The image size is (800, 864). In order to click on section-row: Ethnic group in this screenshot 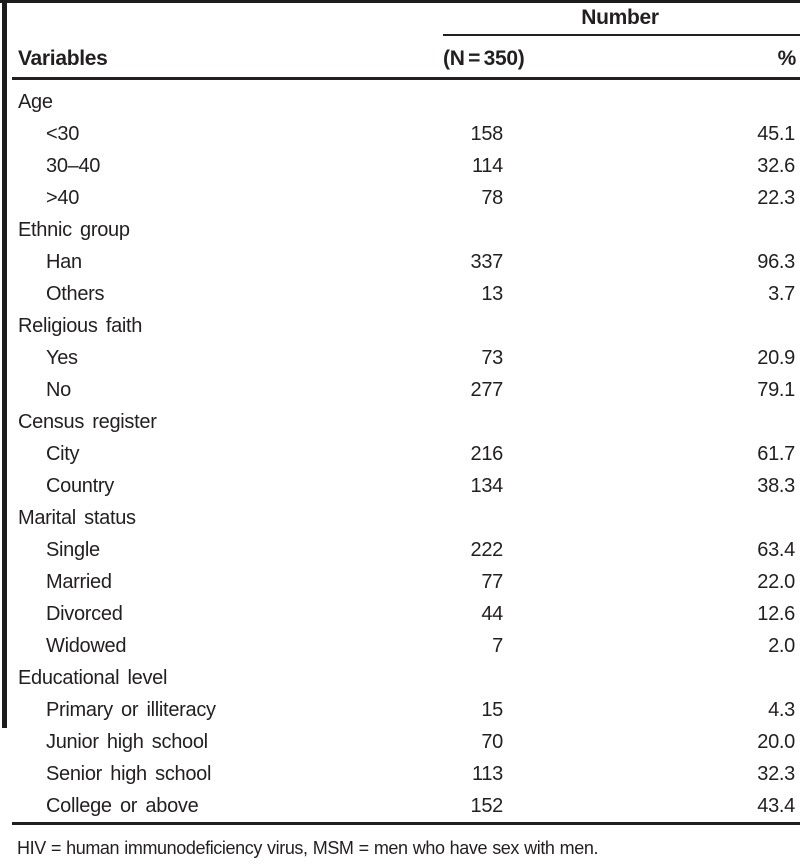, I will do `click(400, 230)`.